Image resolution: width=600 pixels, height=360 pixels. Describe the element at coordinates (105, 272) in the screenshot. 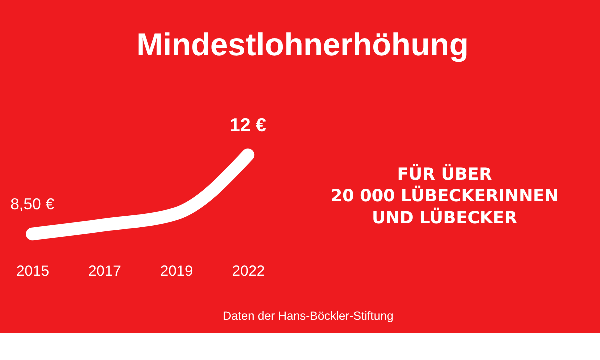

I see `x-tick-label: 2017` at that location.